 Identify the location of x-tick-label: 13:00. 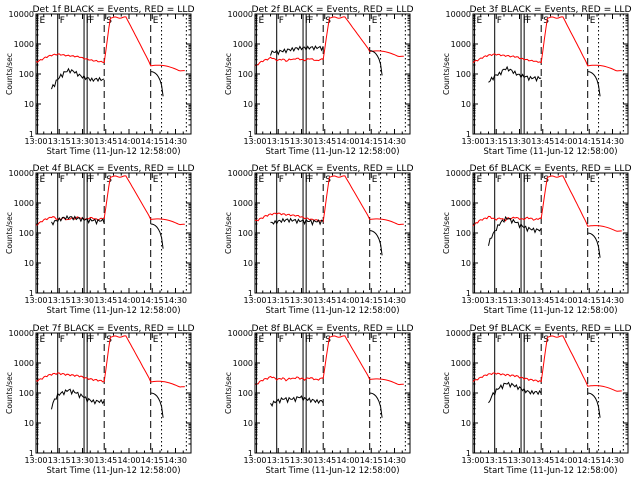
(35, 141).